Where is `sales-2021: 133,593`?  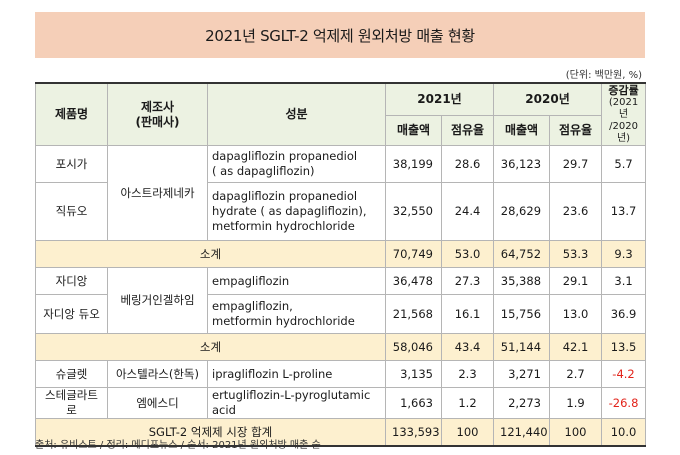
sales-2021: 133,593 is located at coordinates (413, 432).